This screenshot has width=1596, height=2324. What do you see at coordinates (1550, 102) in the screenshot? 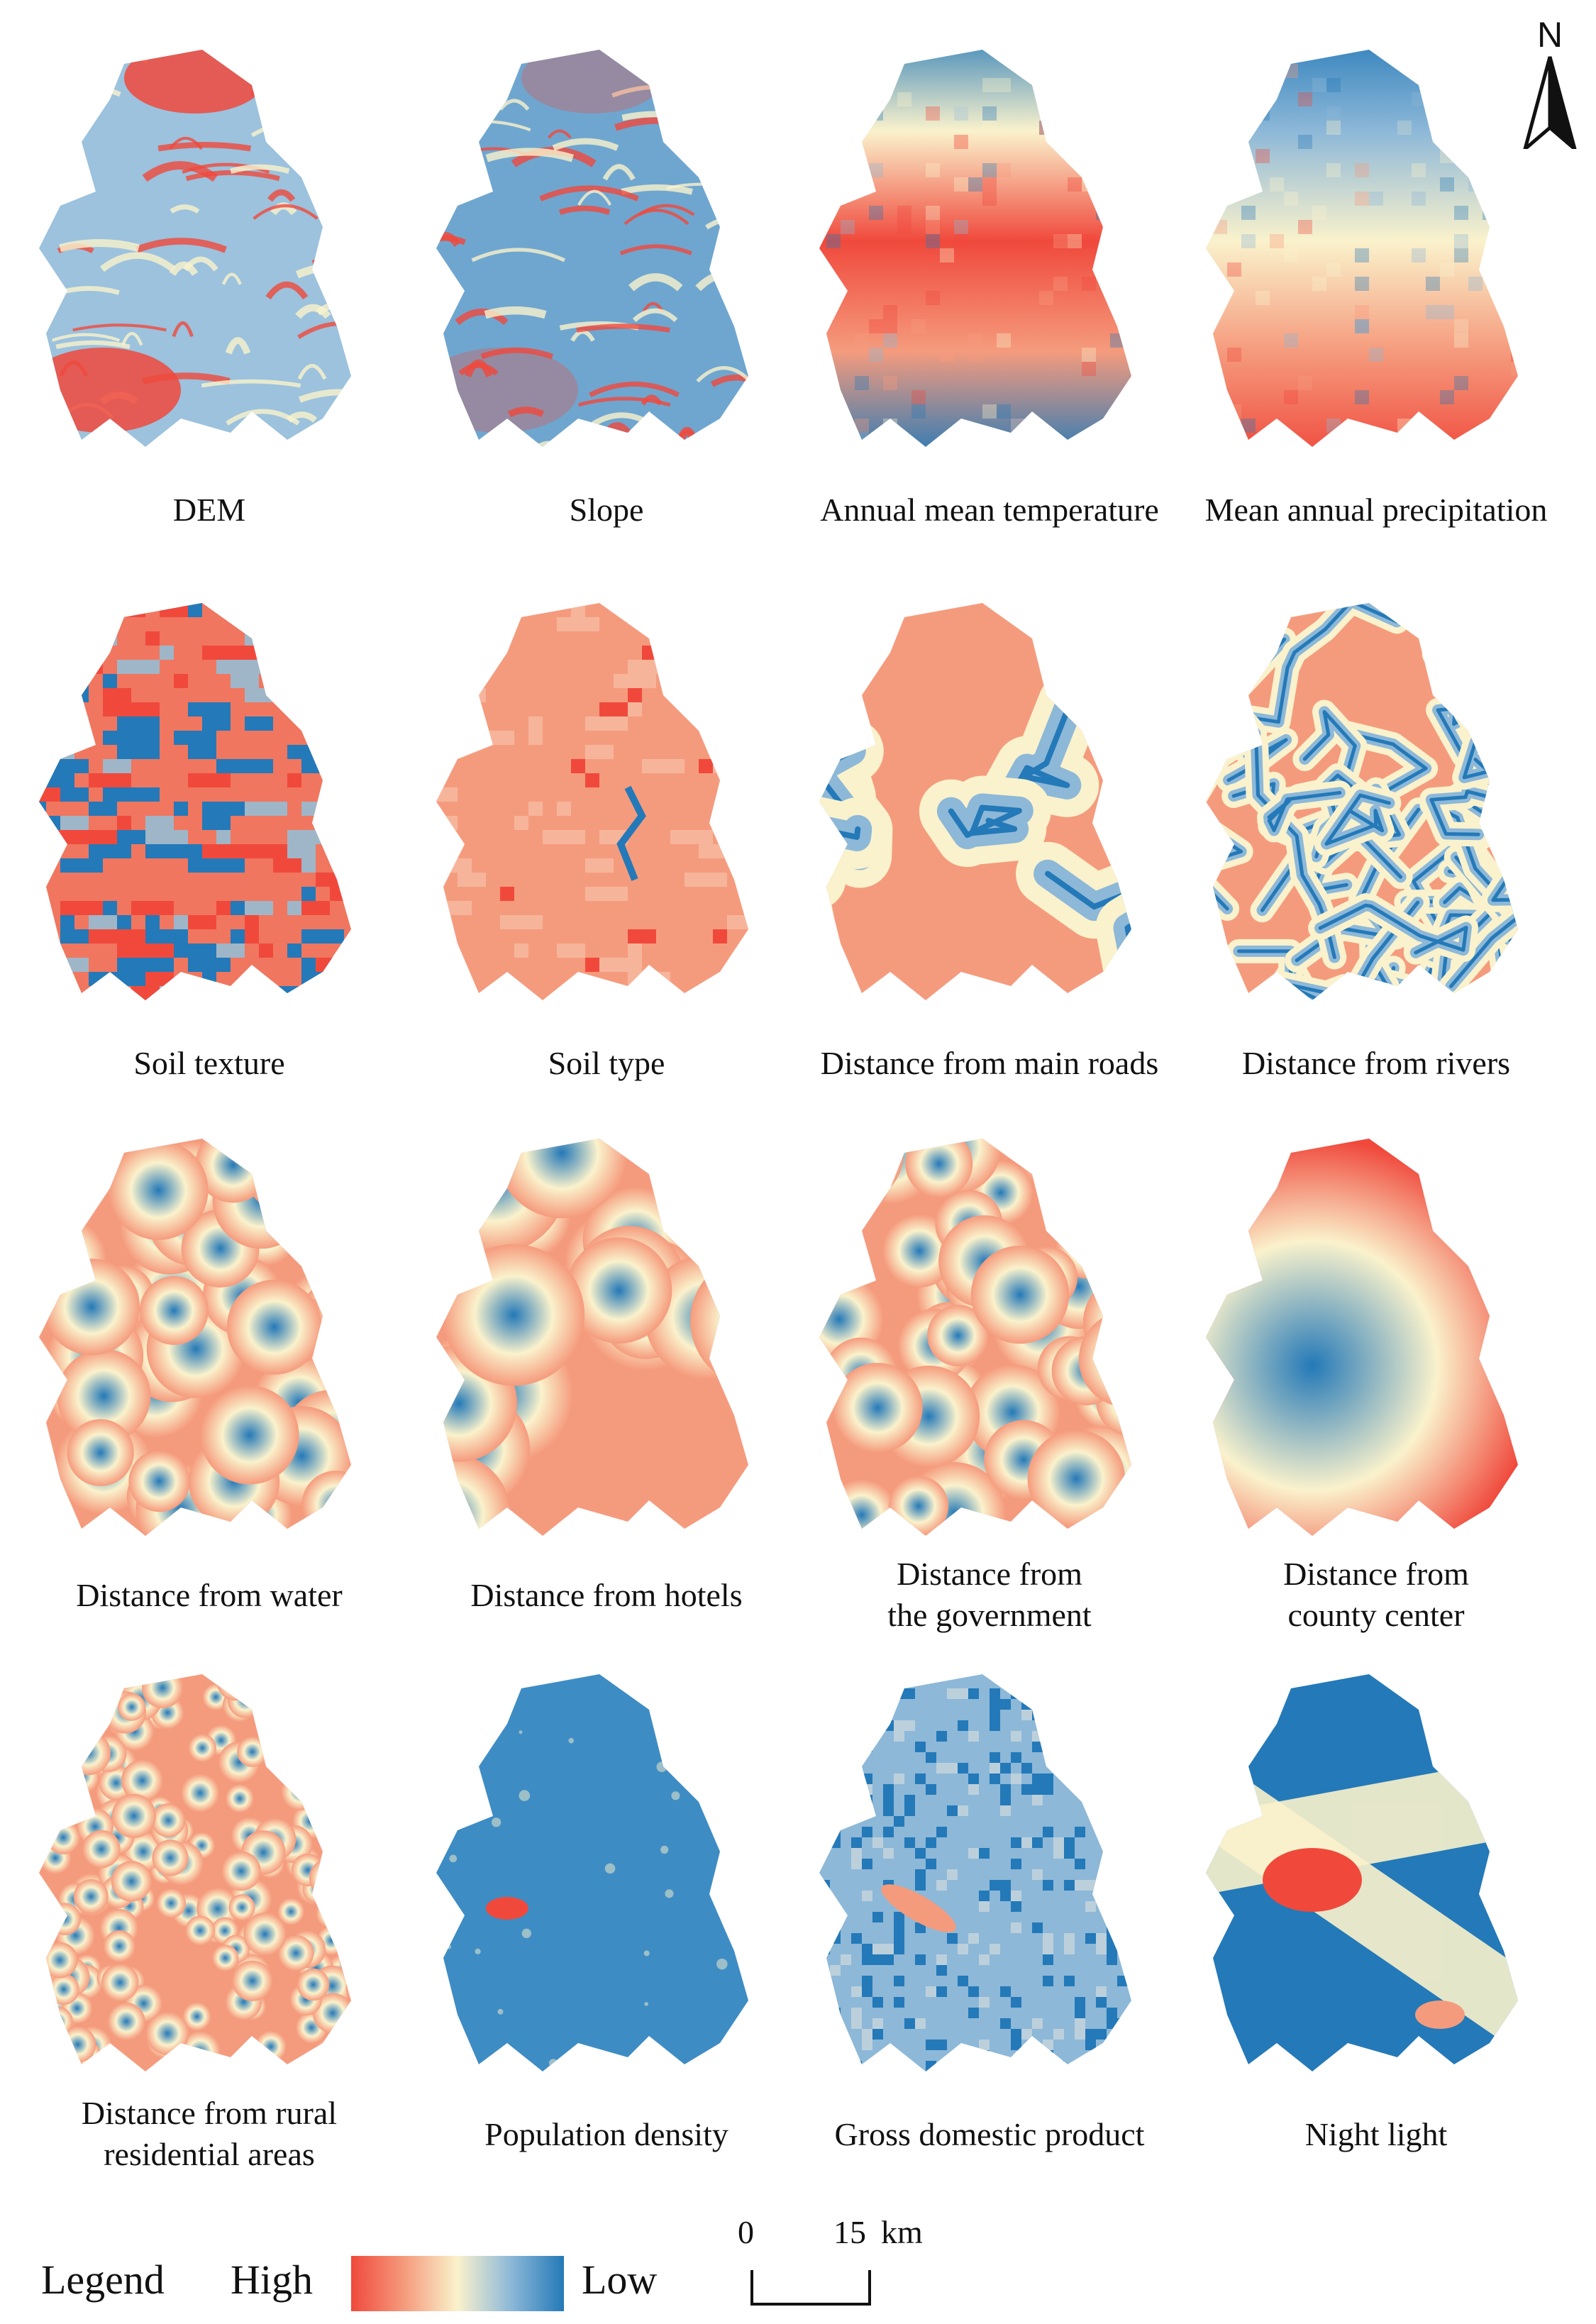
I see `north-arrow-icon` at bounding box center [1550, 102].